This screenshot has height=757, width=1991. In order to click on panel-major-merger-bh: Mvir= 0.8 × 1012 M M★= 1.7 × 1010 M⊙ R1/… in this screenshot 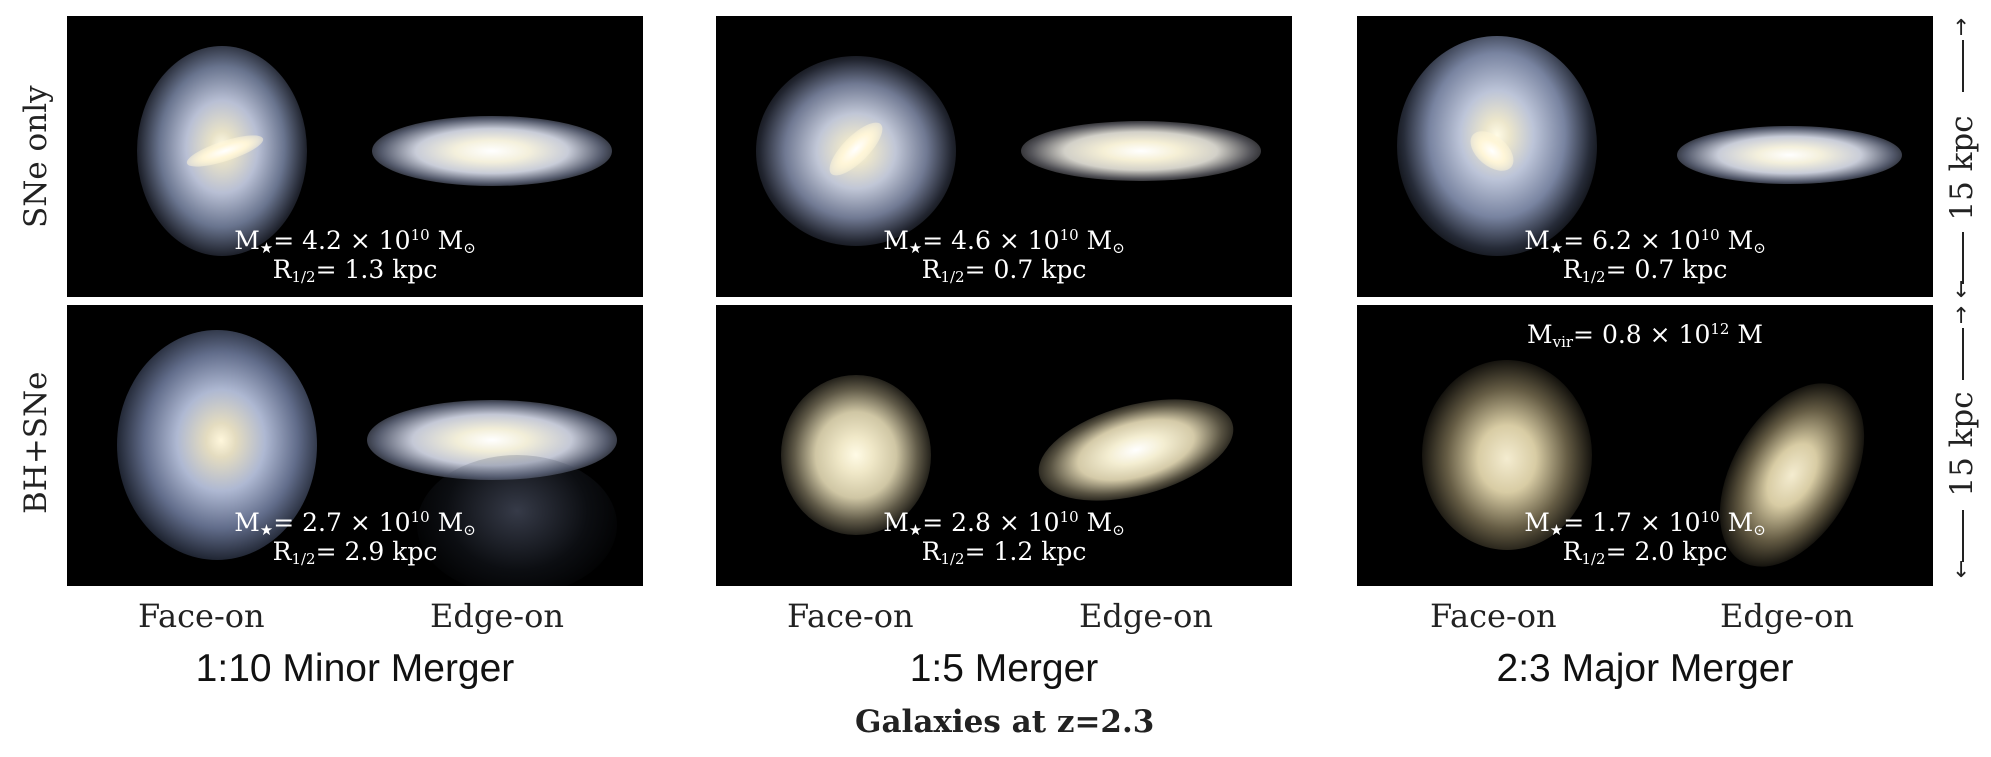, I will do `click(1645, 445)`.